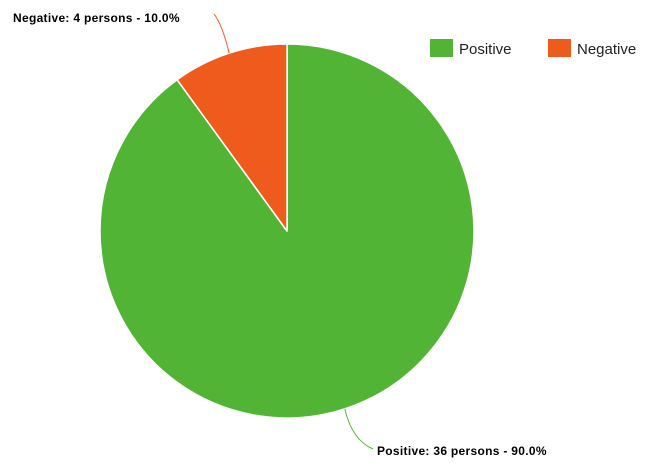  I want to click on legend-item-negative: Negative, so click(592, 48).